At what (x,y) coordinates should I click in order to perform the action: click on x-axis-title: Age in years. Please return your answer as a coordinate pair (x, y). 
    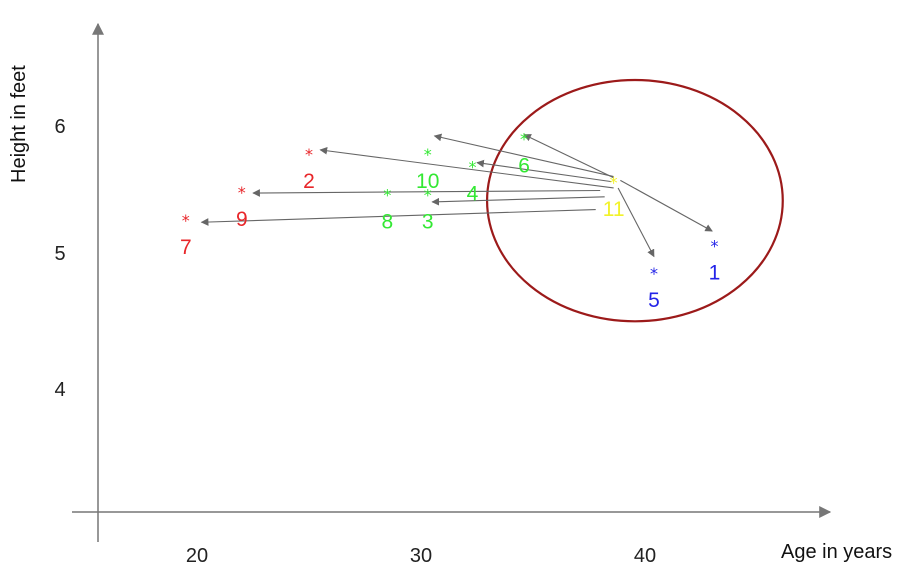
    Looking at the image, I should click on (836, 552).